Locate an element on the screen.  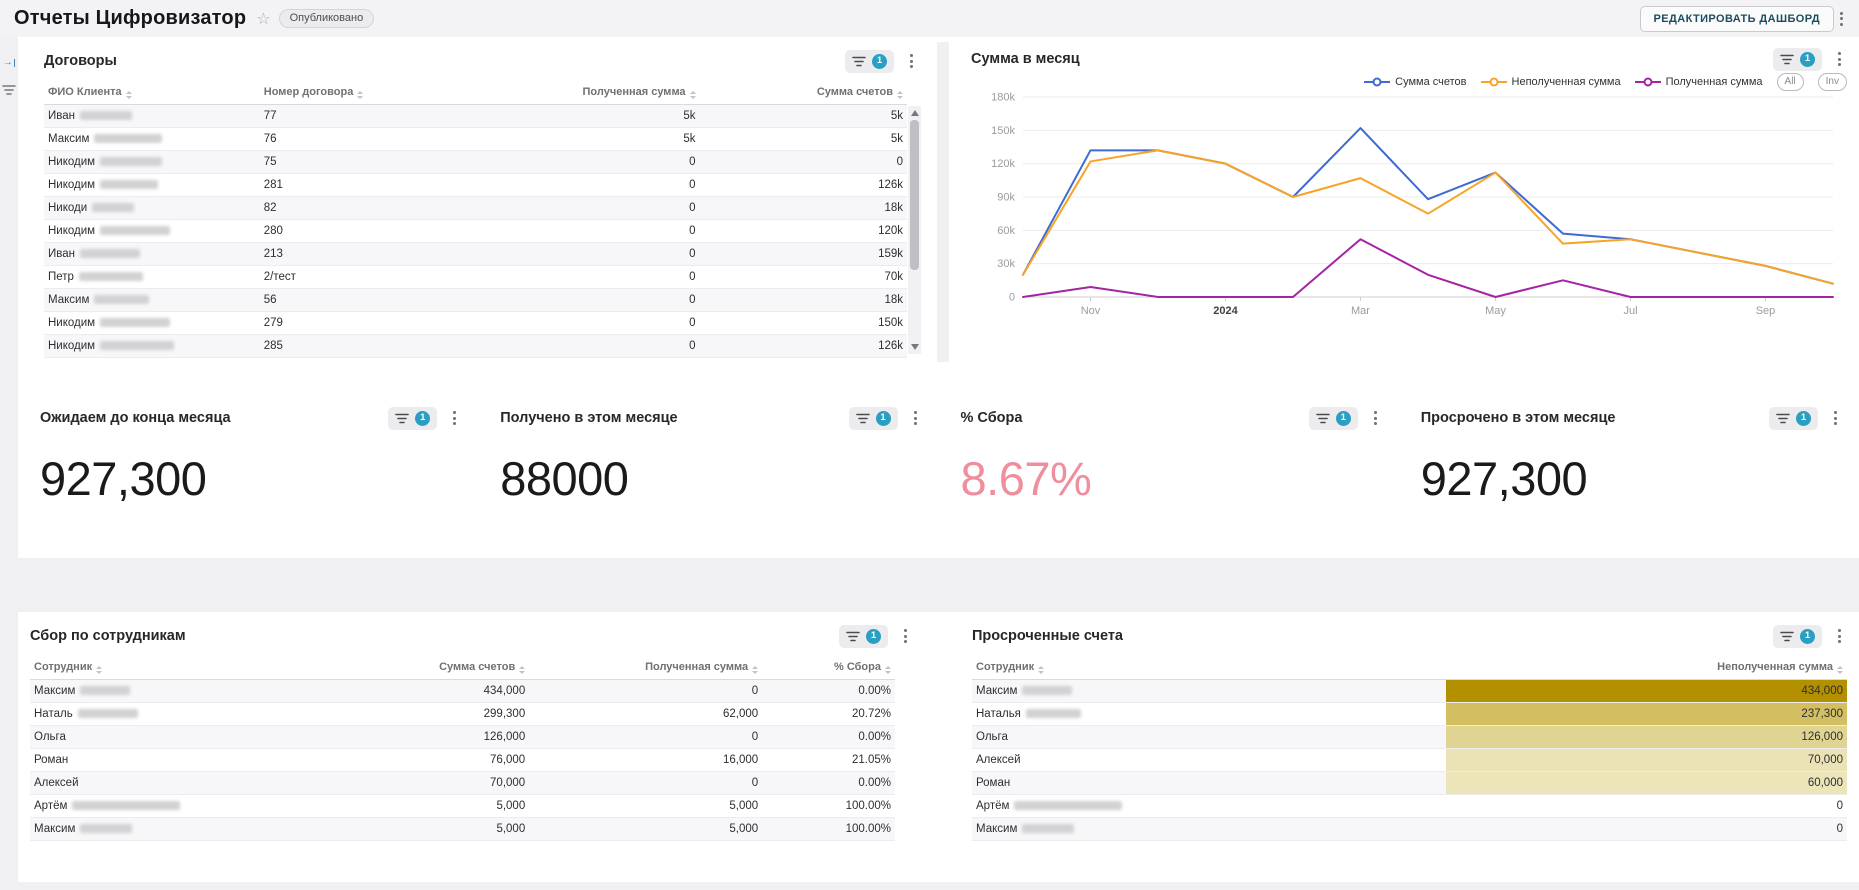
page-title: Отчеты Цифровизатор is located at coordinates (130, 18).